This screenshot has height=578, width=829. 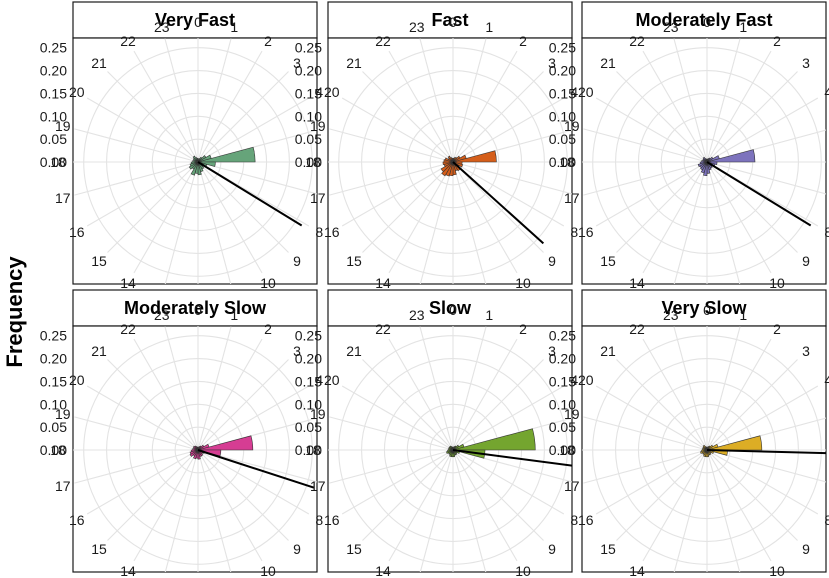 What do you see at coordinates (195, 20) in the screenshot?
I see `panel-title: Very Fast` at bounding box center [195, 20].